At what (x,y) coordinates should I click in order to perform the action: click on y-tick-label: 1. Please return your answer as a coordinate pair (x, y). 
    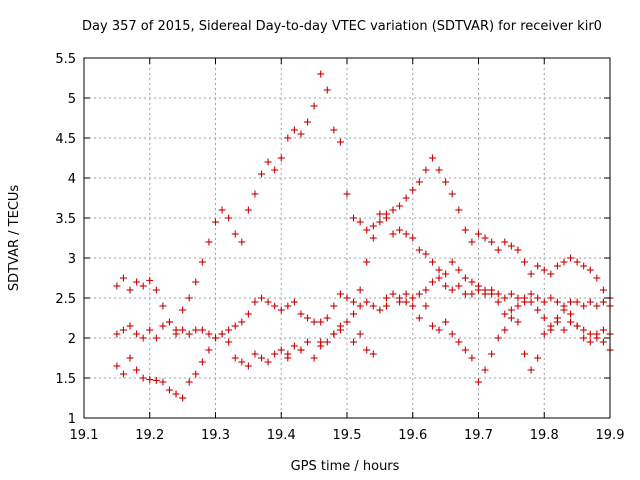
    Looking at the image, I should click on (72, 419).